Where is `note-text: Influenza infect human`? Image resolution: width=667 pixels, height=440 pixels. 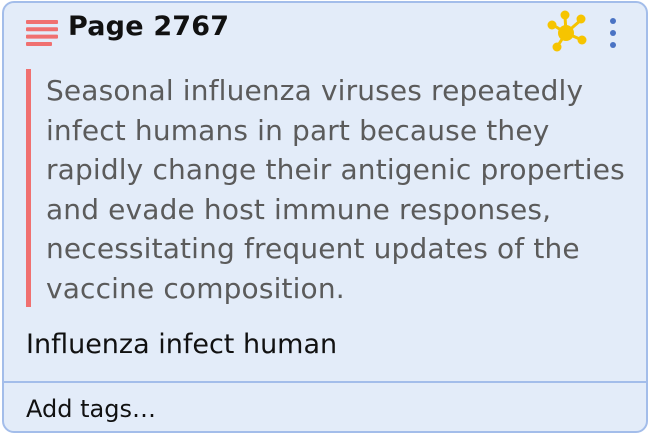 note-text: Influenza infect human is located at coordinates (182, 344).